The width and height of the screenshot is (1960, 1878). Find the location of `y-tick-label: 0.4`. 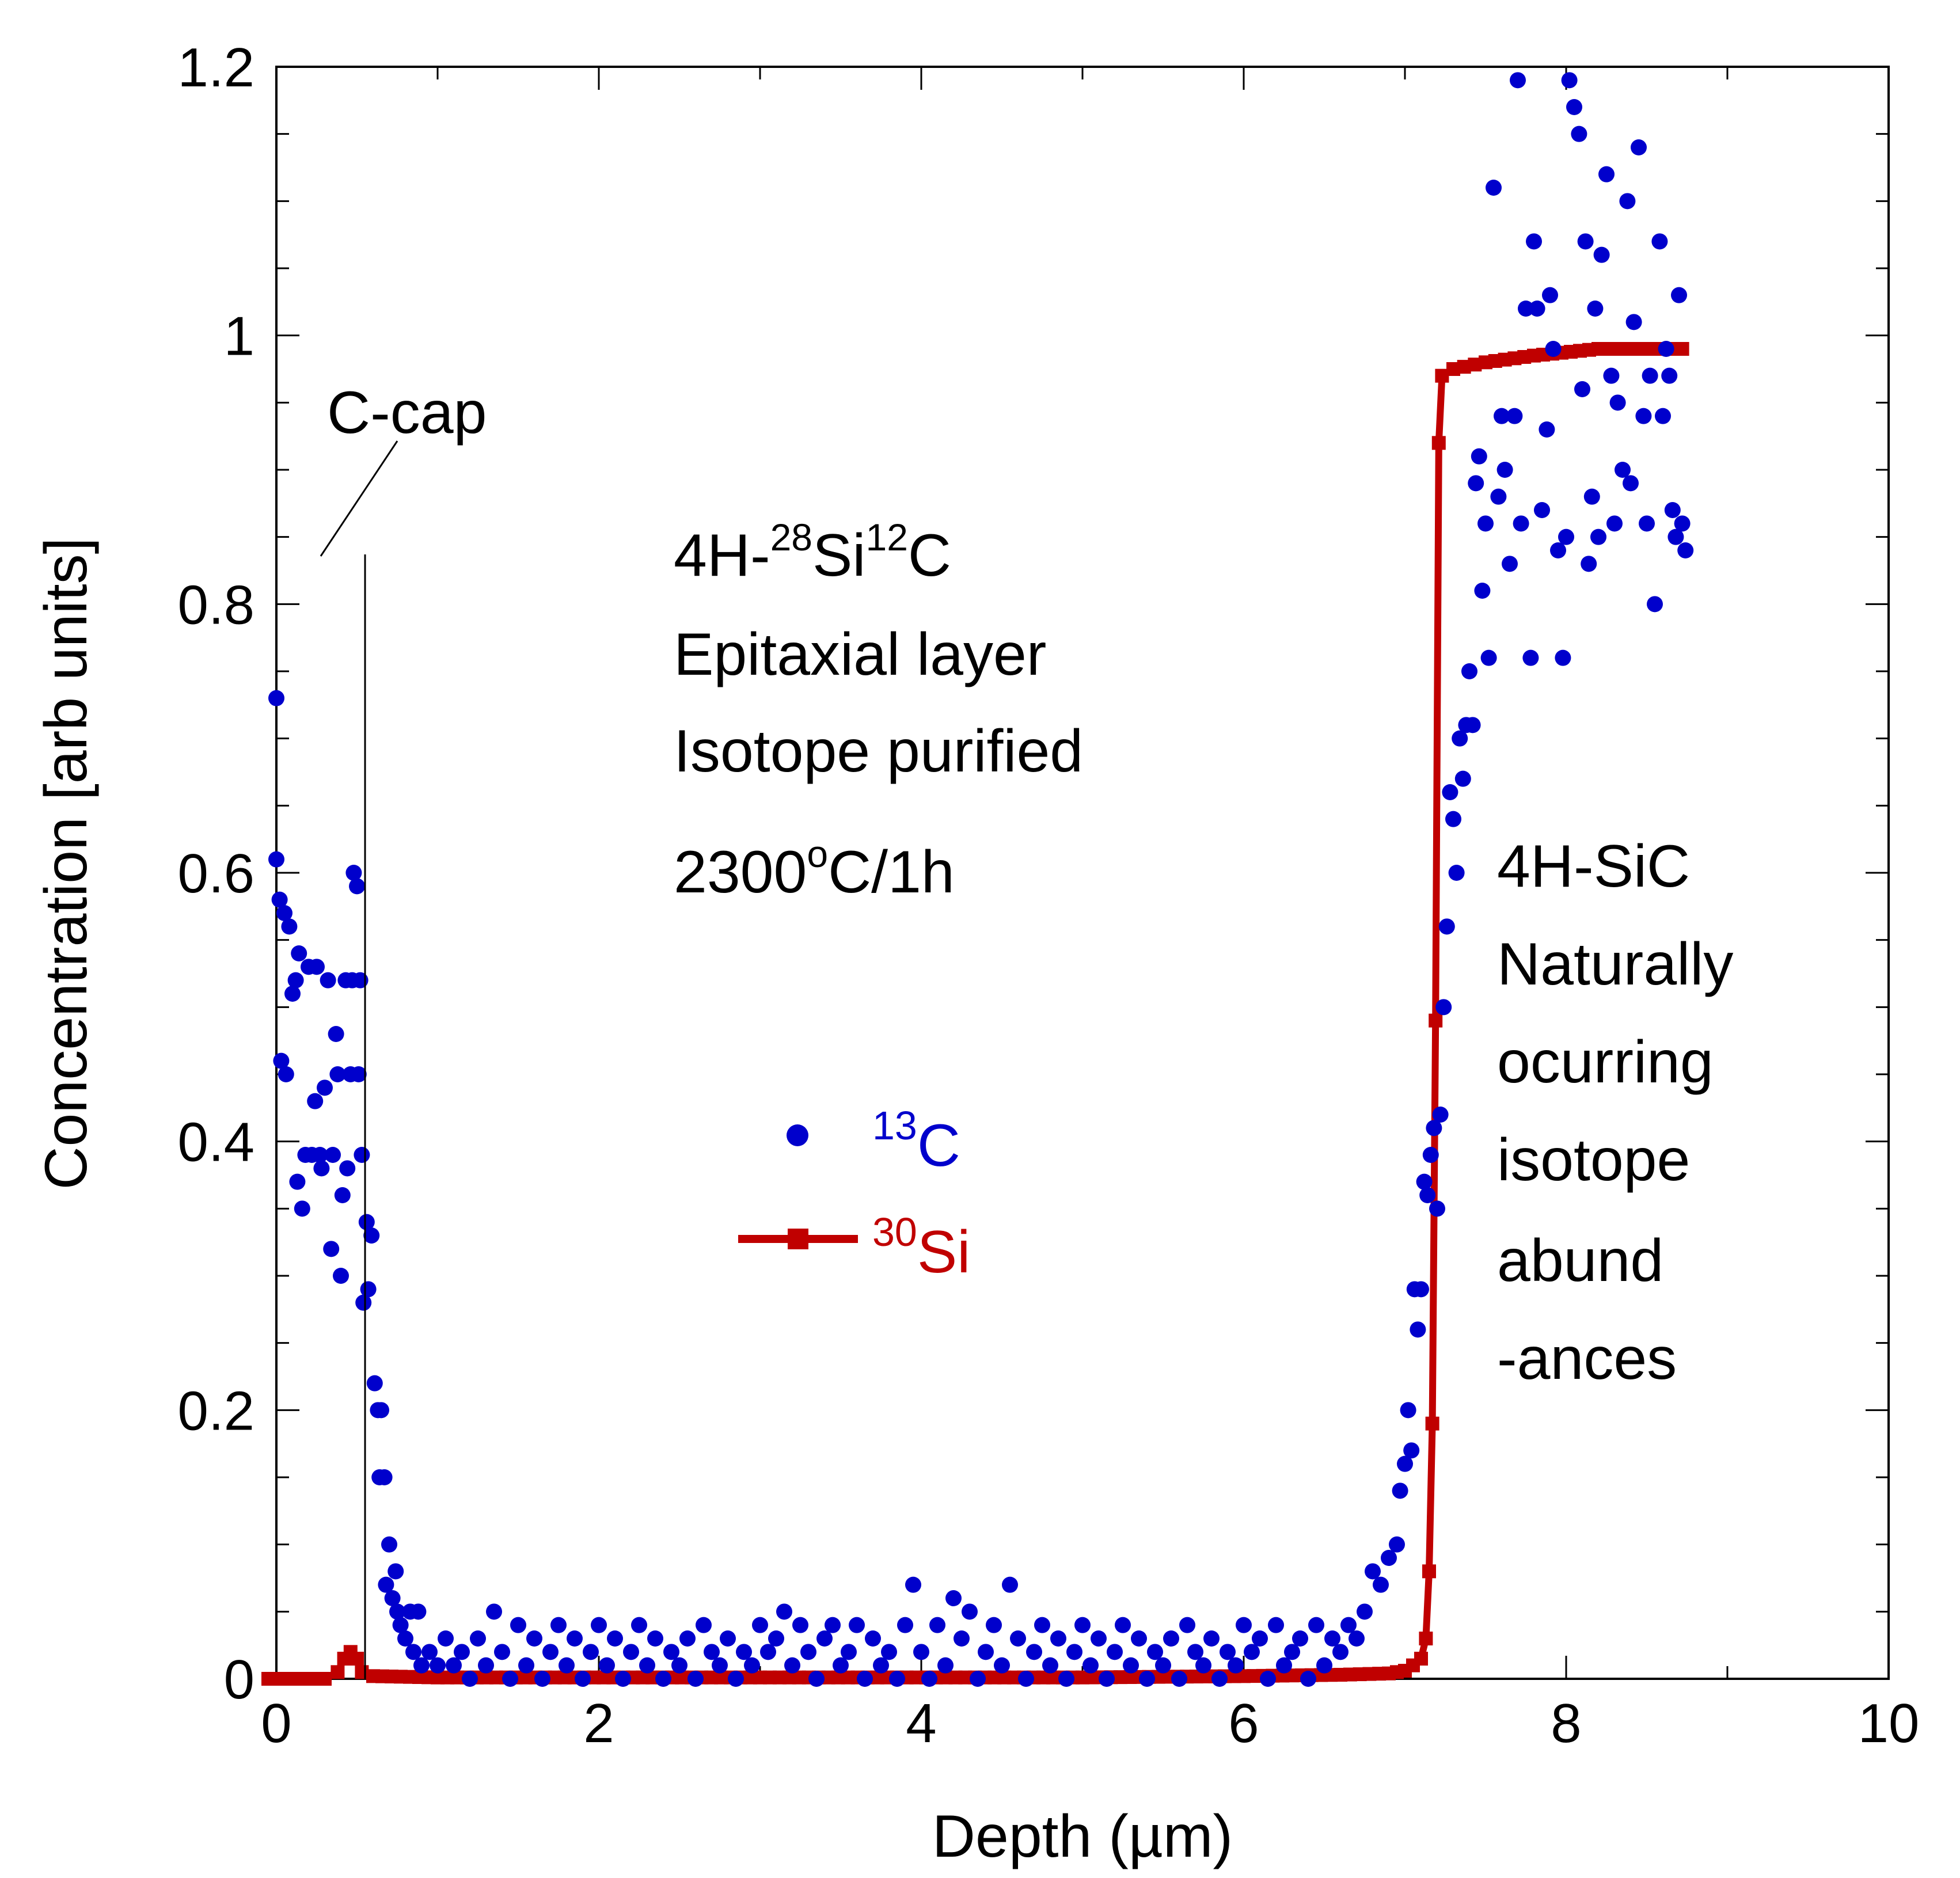

y-tick-label: 0.4 is located at coordinates (216, 1143).